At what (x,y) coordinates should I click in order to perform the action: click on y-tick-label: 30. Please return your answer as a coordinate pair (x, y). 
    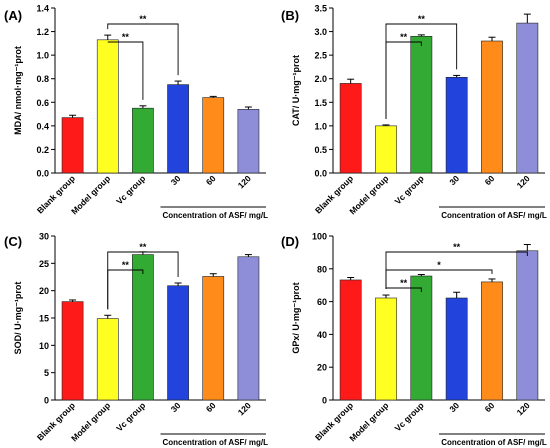
    Looking at the image, I should click on (44, 237).